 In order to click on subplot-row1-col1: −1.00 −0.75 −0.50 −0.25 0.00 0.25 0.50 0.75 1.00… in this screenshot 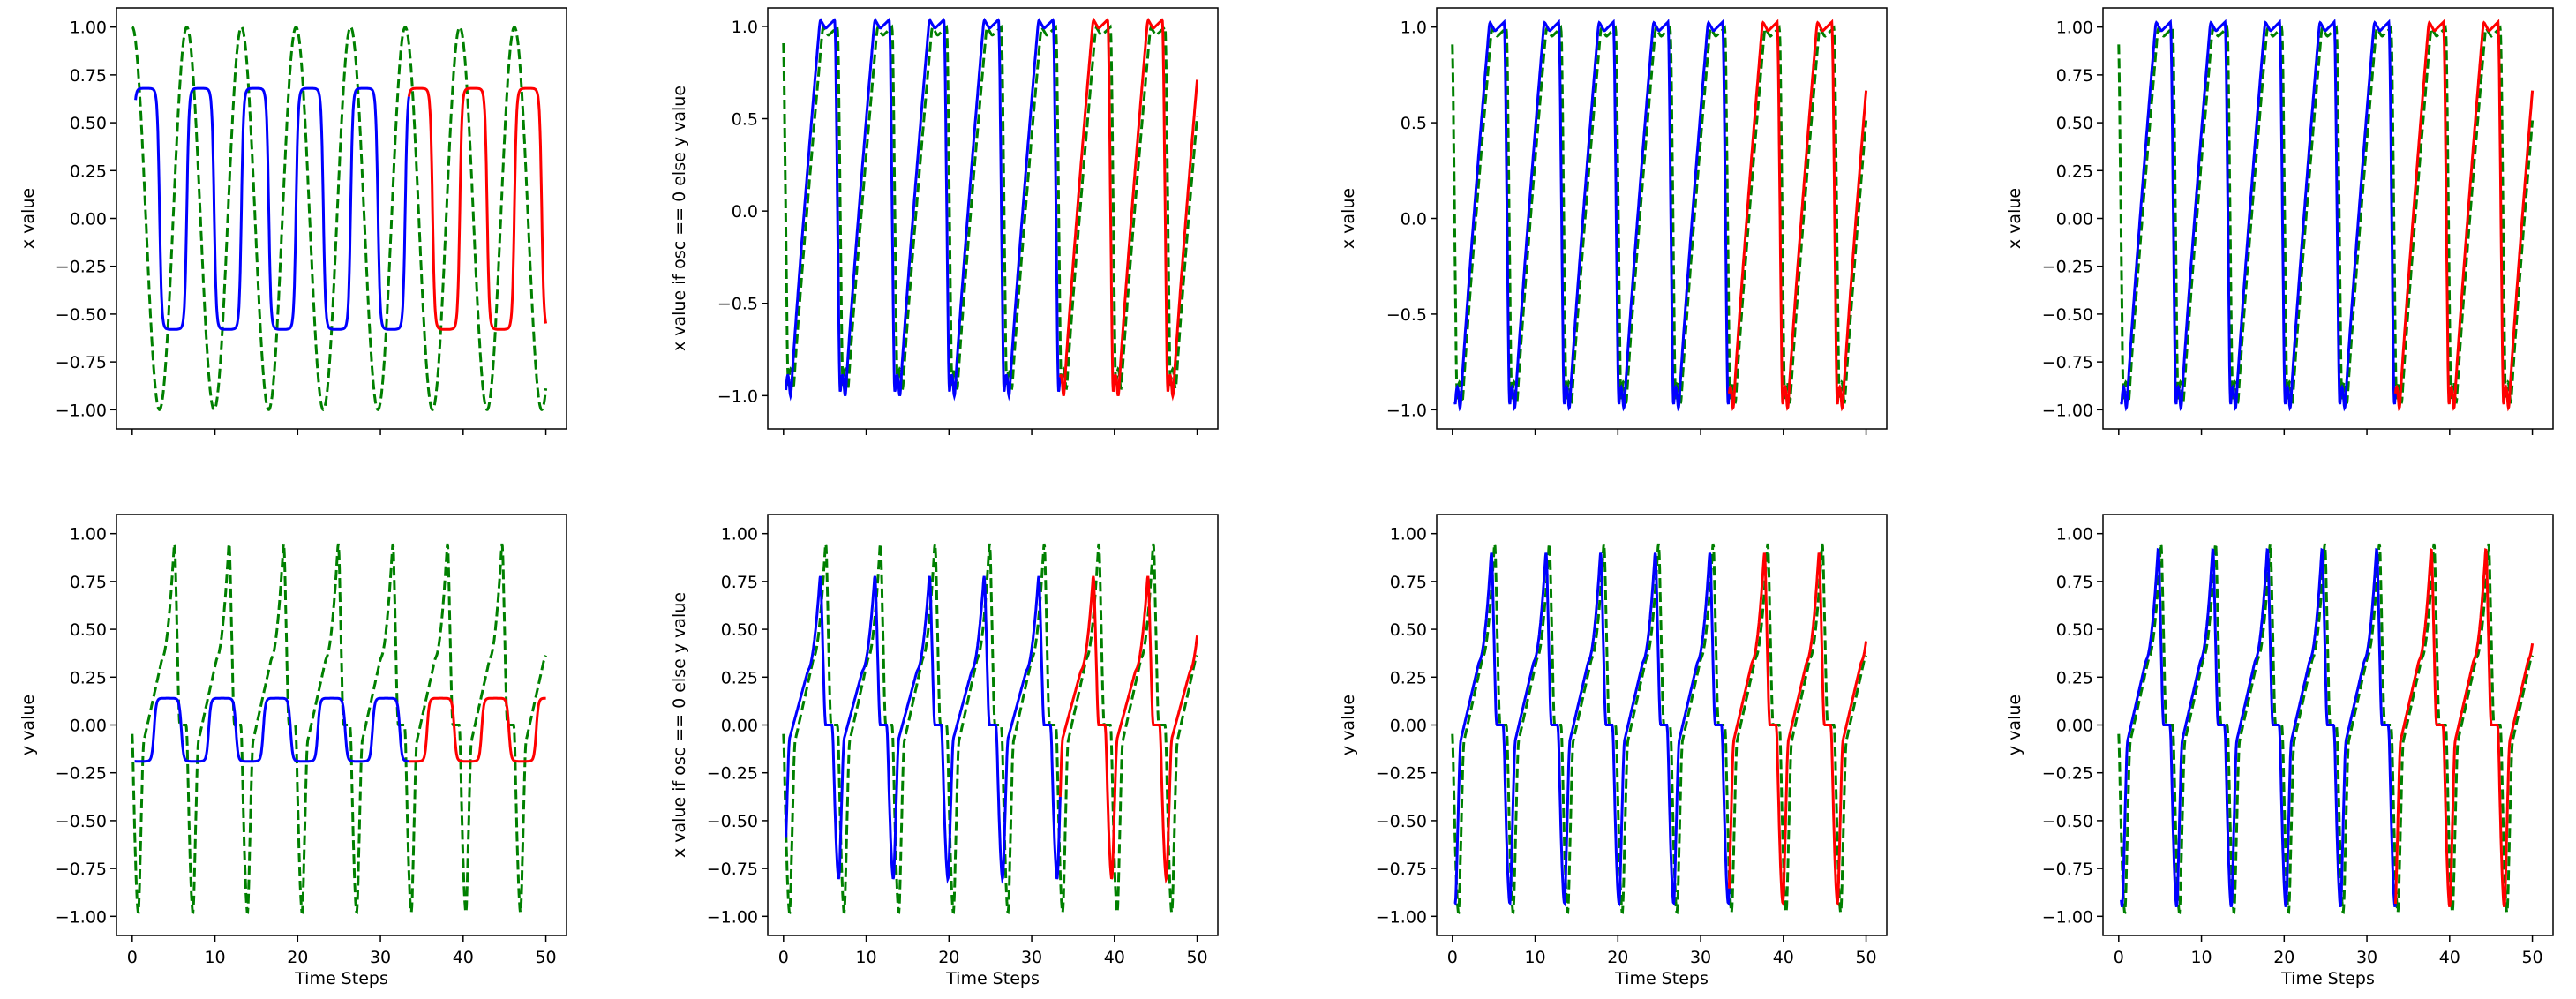, I will do `click(293, 221)`.